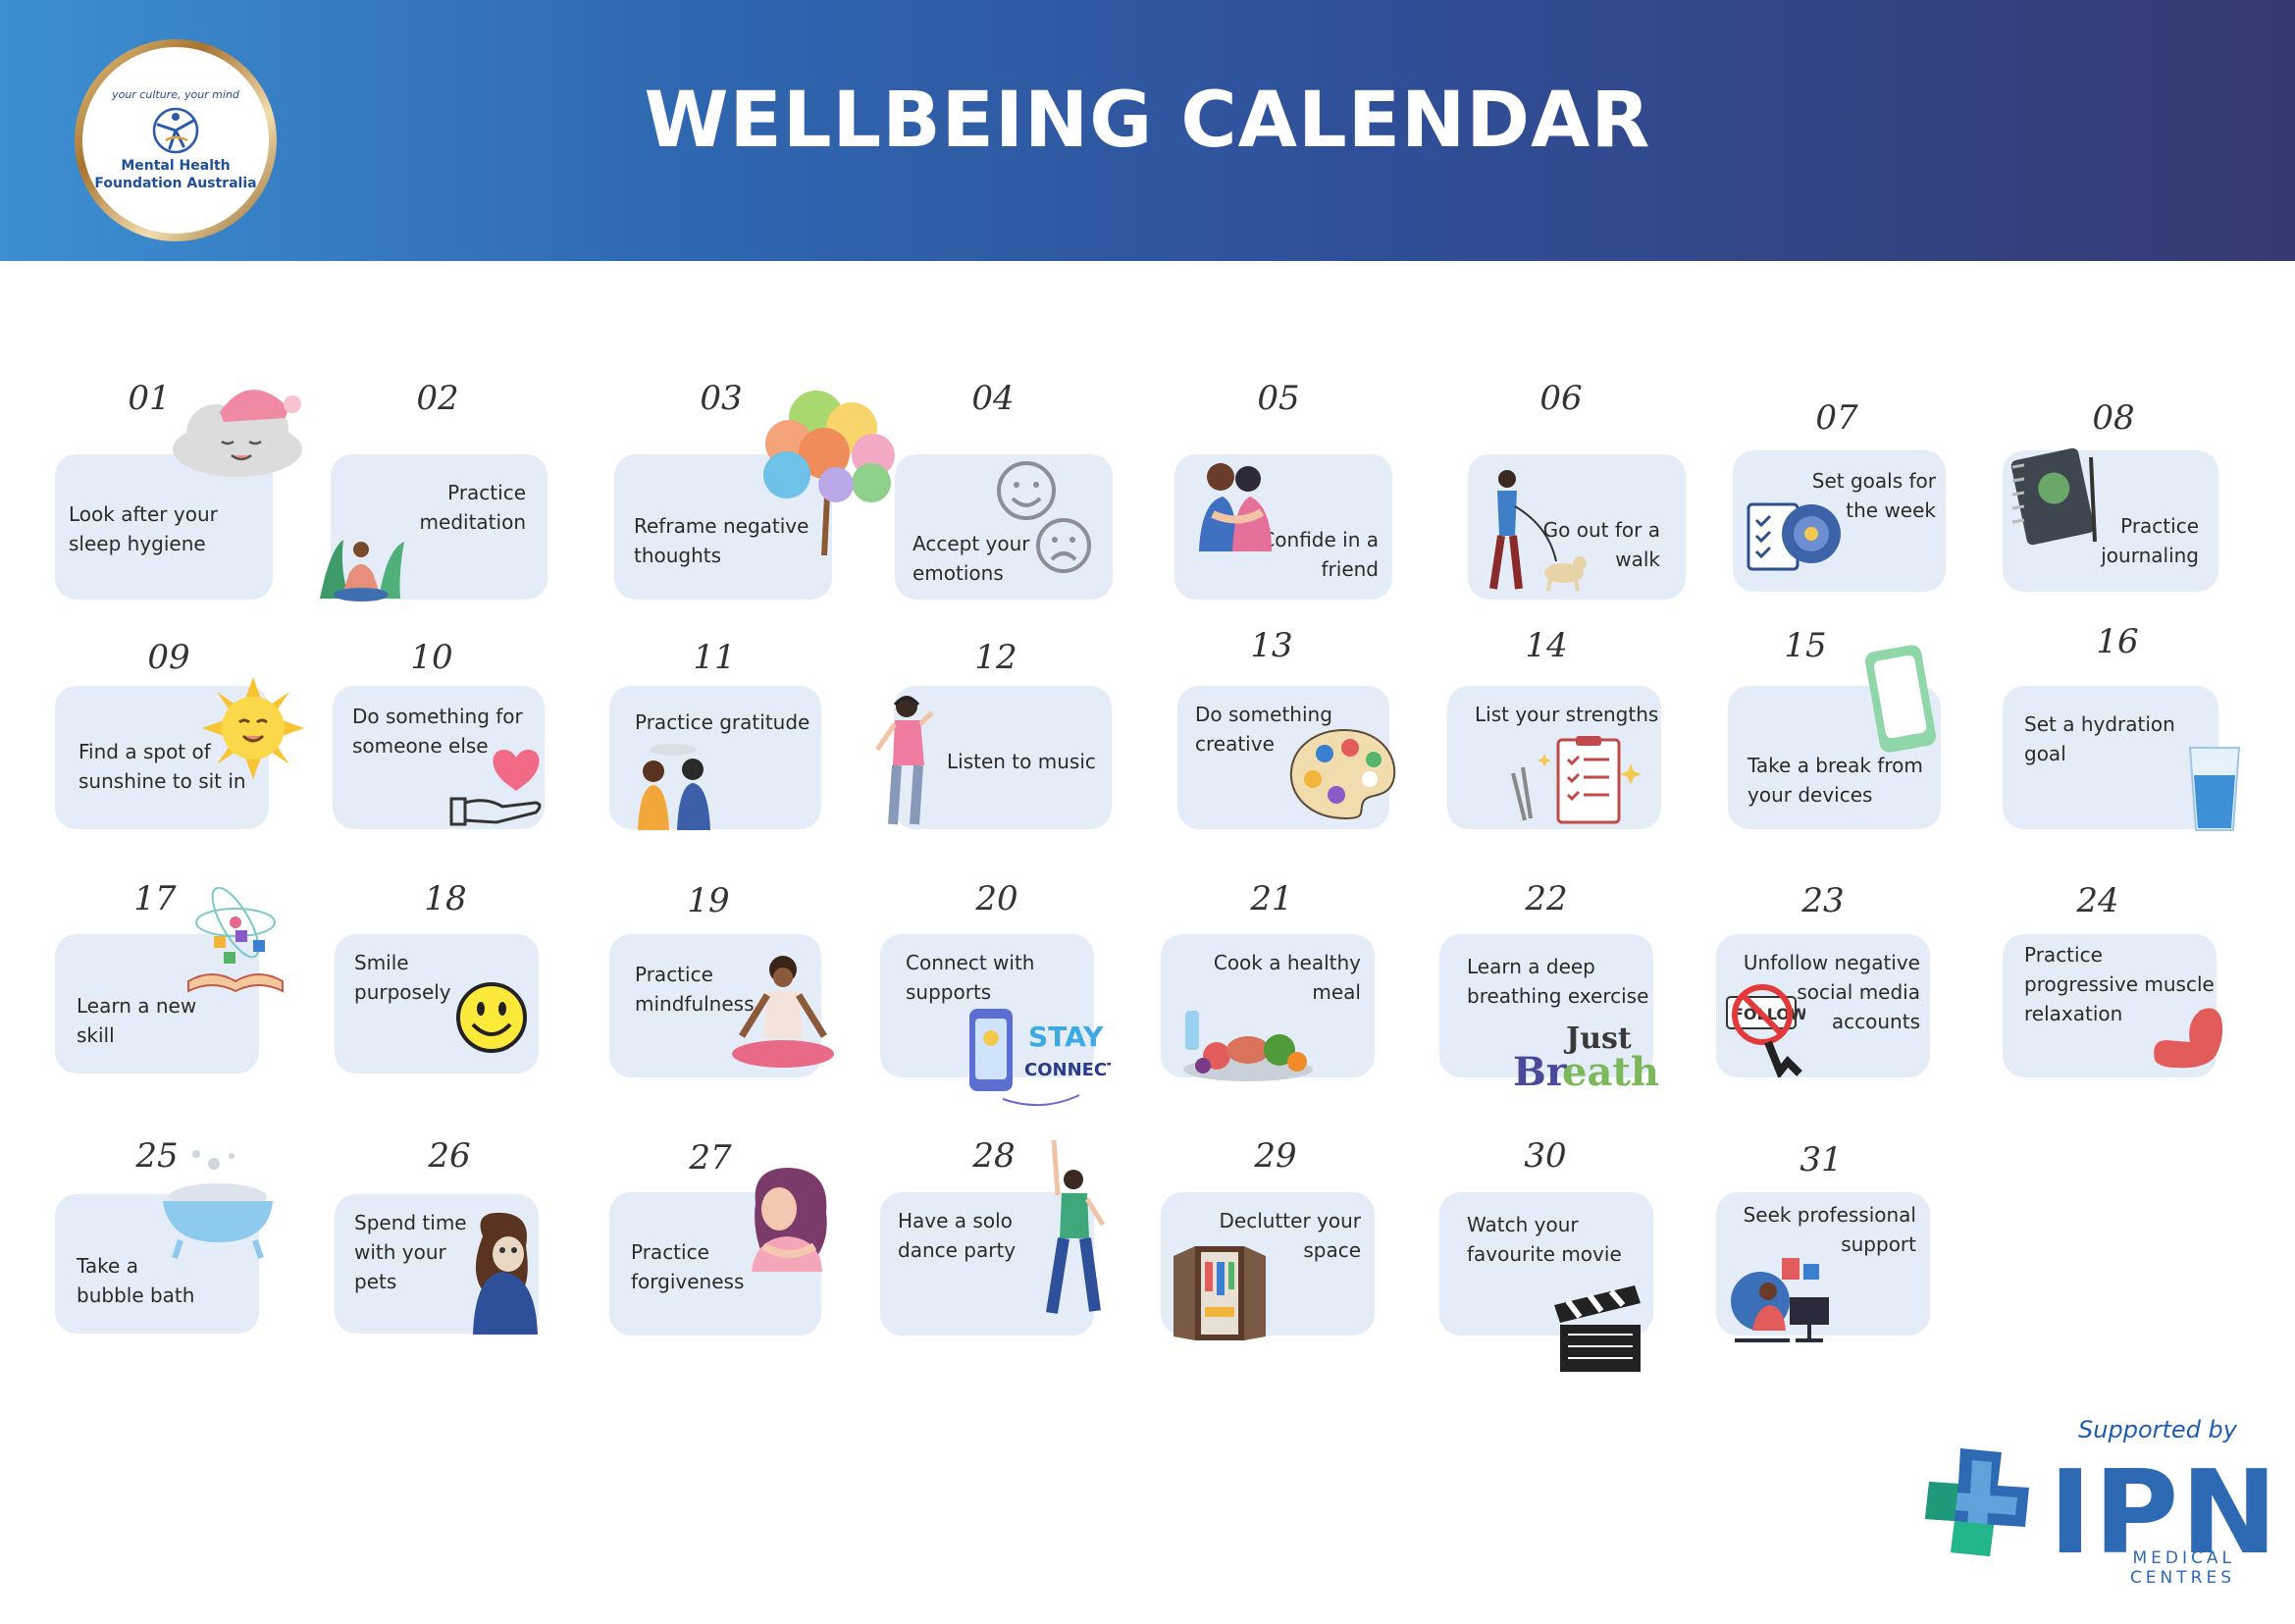  I want to click on dog-walk-icon, so click(1538, 531).